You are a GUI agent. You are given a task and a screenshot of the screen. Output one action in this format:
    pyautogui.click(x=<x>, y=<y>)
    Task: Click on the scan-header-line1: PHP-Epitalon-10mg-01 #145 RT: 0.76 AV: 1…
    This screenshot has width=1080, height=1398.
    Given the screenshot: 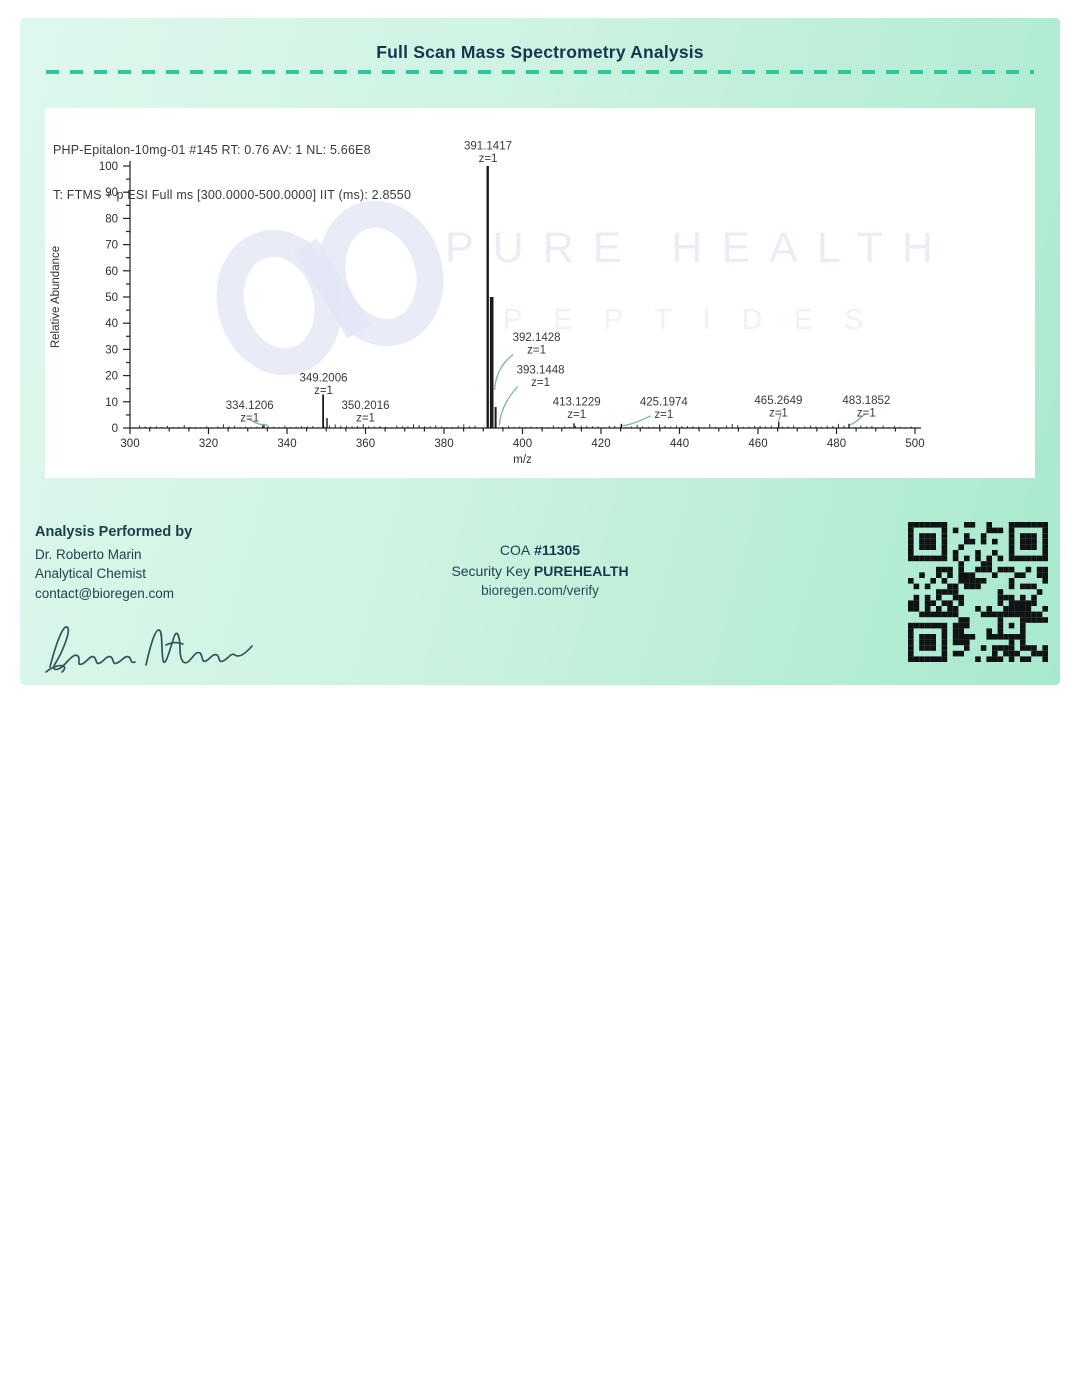 What is the action you would take?
    pyautogui.click(x=212, y=150)
    